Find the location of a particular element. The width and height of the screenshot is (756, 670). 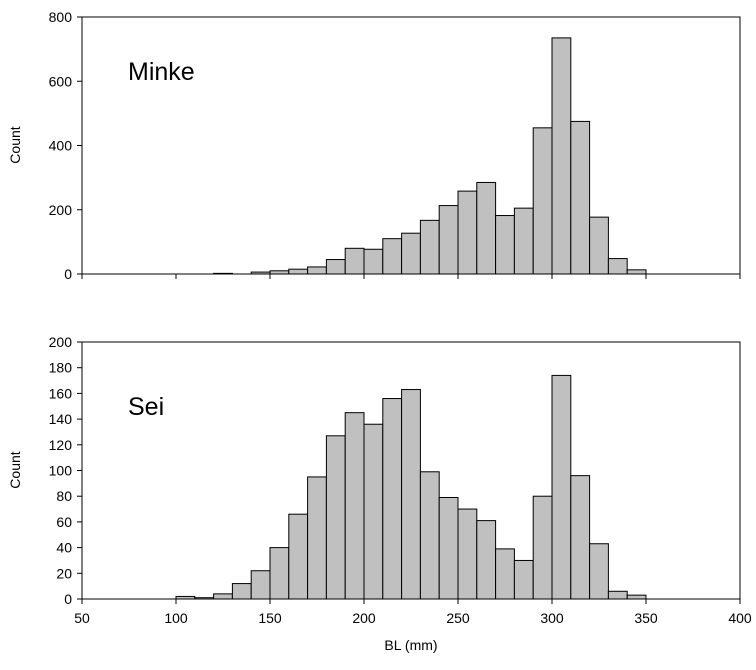

sei-x-tick-label: 150 is located at coordinates (270, 618).